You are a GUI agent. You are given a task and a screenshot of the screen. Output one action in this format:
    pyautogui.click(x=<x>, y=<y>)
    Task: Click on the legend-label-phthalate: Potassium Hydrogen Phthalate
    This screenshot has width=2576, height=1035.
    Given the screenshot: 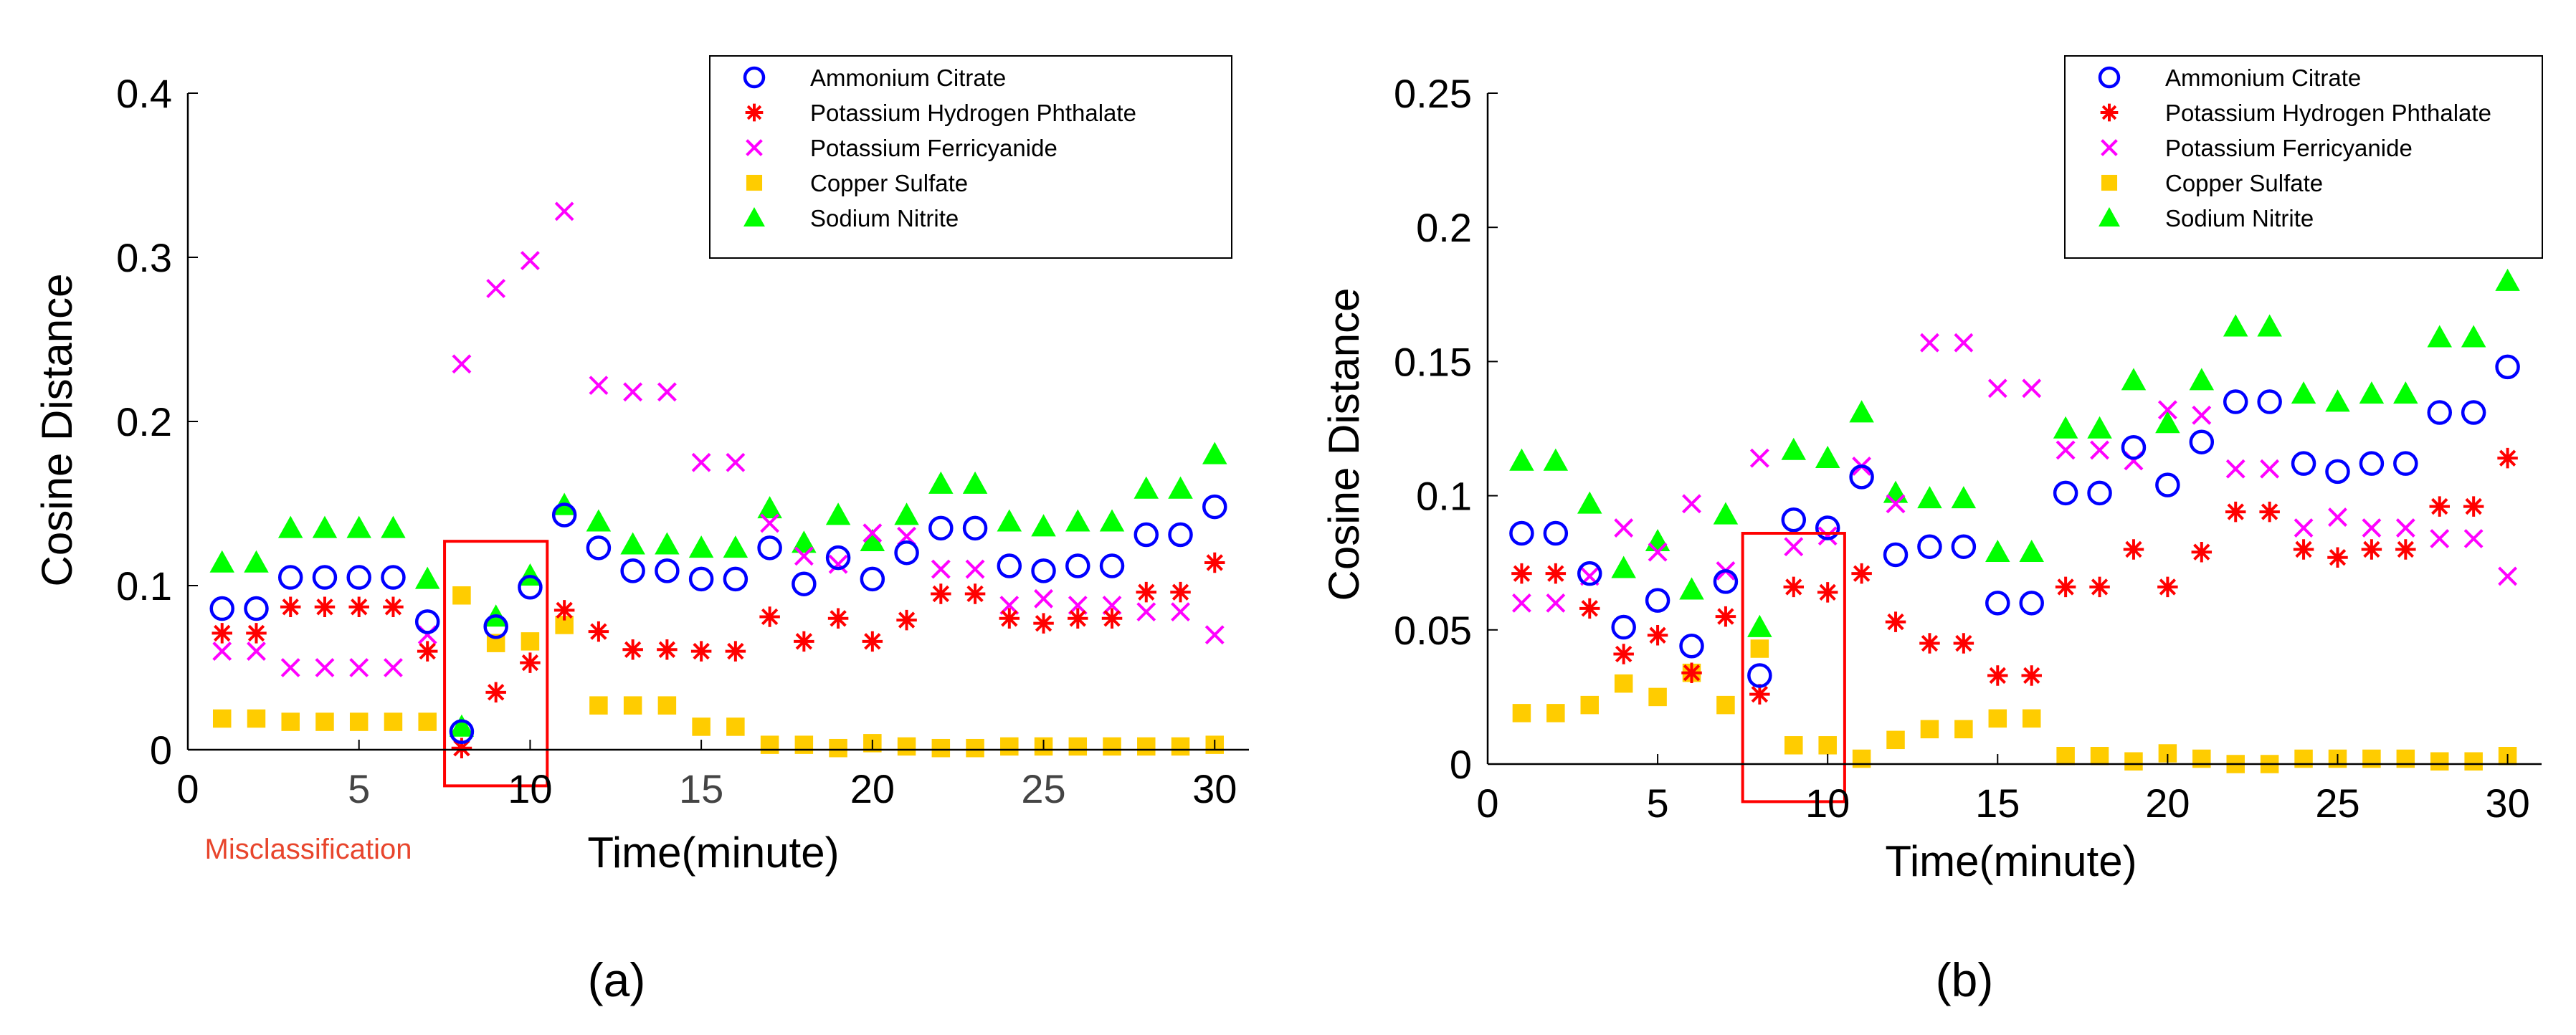 What is the action you would take?
    pyautogui.click(x=2328, y=113)
    